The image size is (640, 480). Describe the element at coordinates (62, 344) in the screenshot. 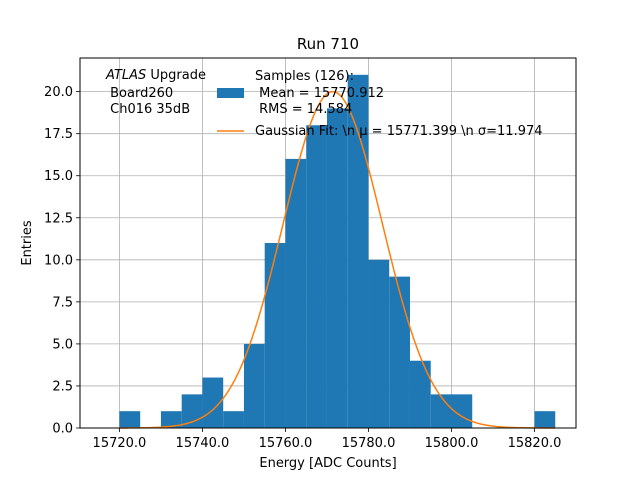

I see `y-tick-label: 5.0` at that location.